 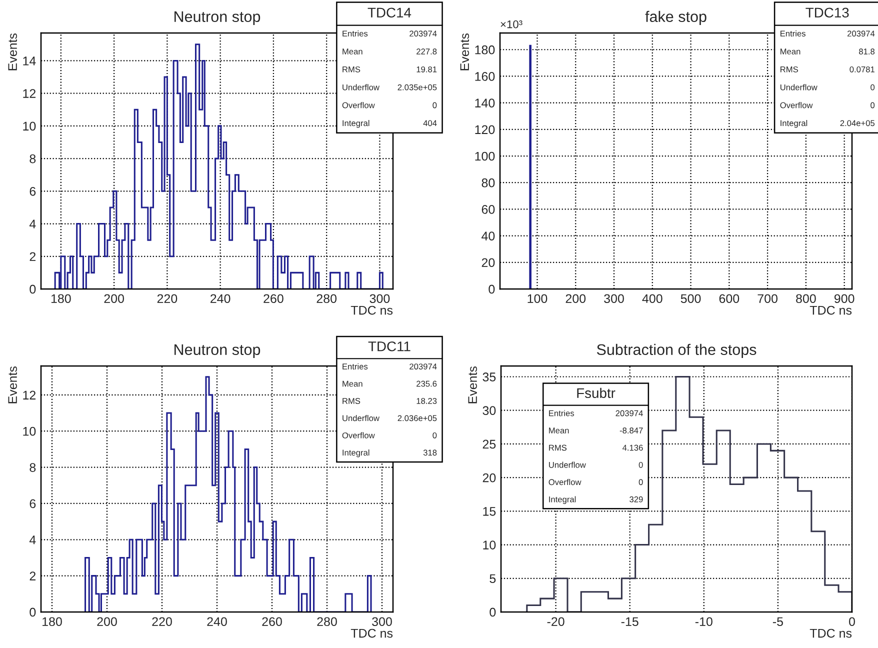 What do you see at coordinates (389, 346) in the screenshot?
I see `text: TDC11` at bounding box center [389, 346].